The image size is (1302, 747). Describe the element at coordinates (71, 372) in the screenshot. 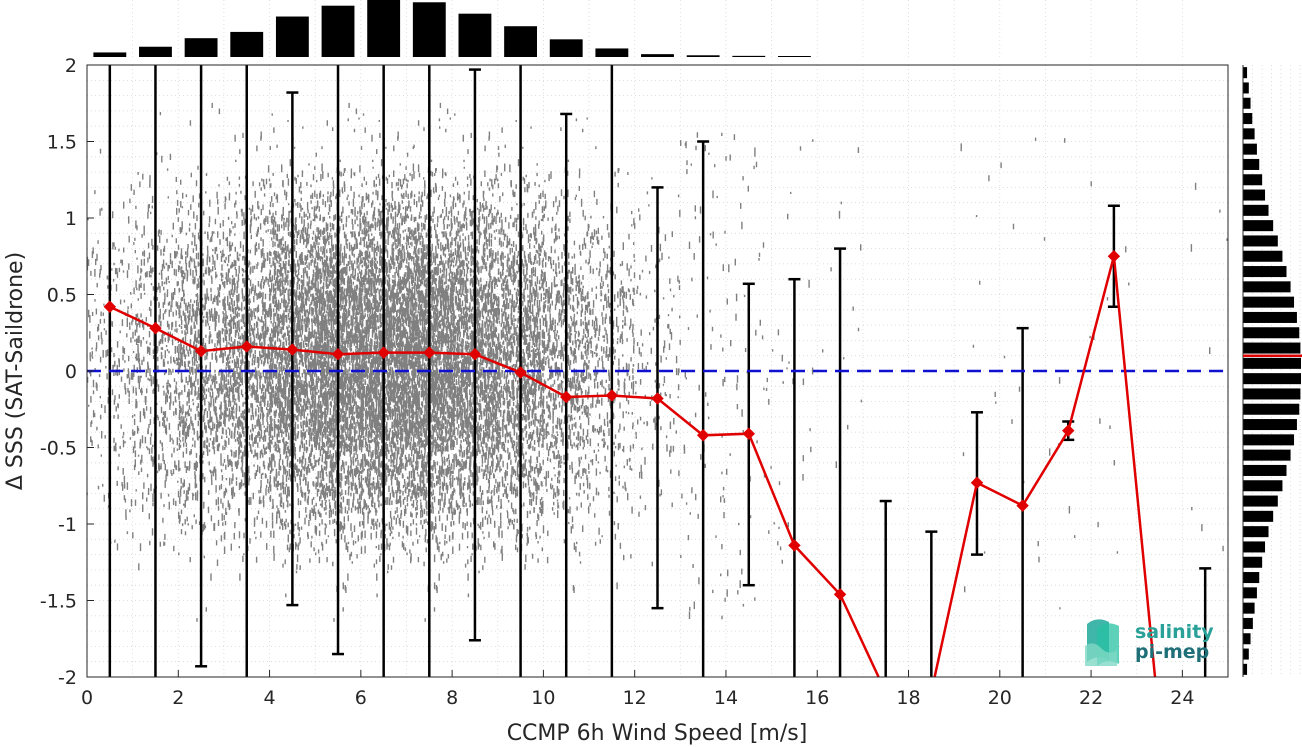

I see `y-tick-label: 0` at that location.